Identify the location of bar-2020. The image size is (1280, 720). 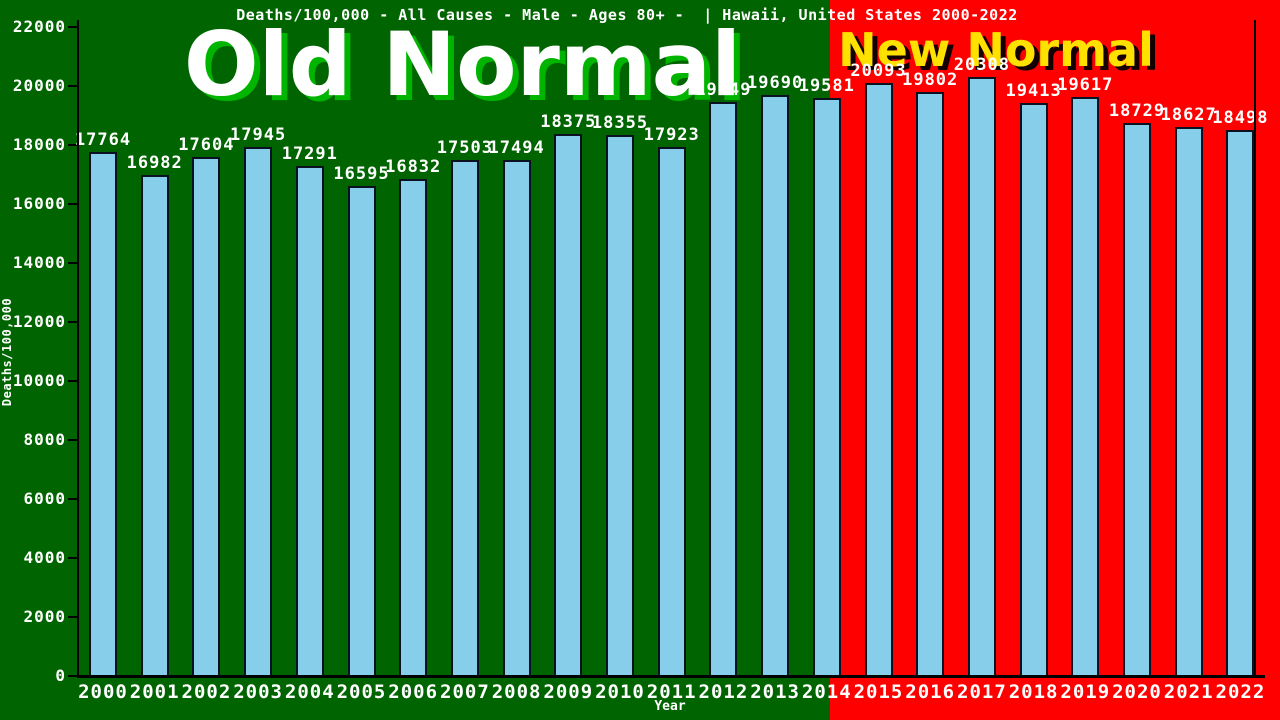
(1137, 400).